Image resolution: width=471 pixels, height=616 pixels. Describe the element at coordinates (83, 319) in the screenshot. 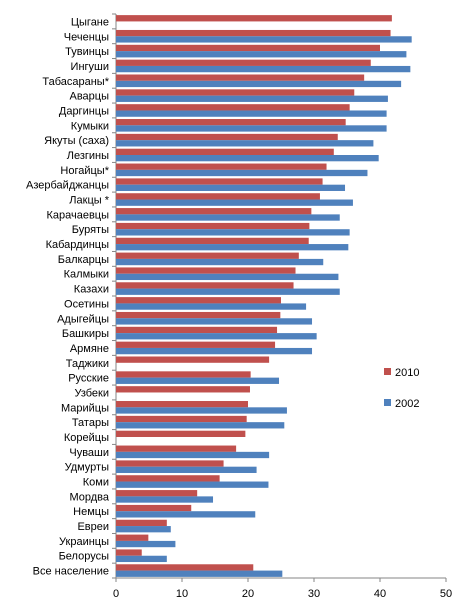

I see `category-label: Адыгейцы` at that location.